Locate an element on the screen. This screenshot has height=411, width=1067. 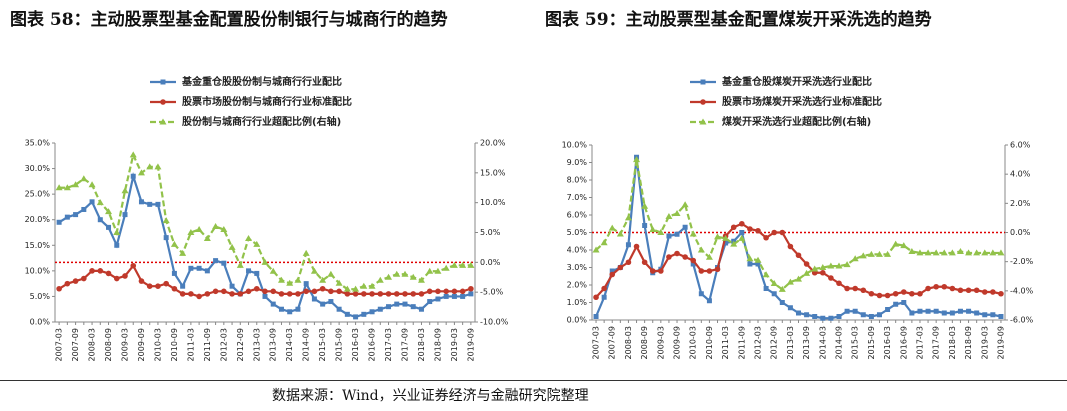
x-tick-label: 2014-03 is located at coordinates (822, 342).